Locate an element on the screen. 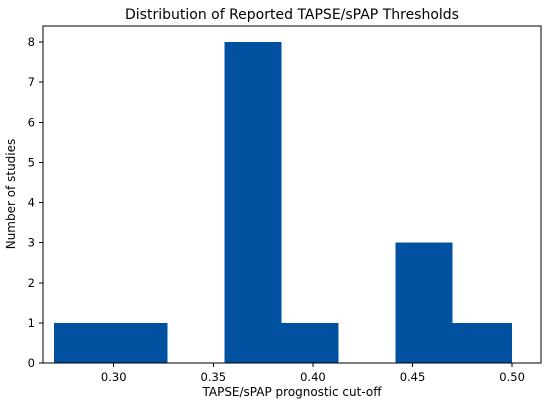 The image size is (550, 406). y-axis-ticks: 0 1 2 3 4 5 6 7 8 is located at coordinates (35, 202).